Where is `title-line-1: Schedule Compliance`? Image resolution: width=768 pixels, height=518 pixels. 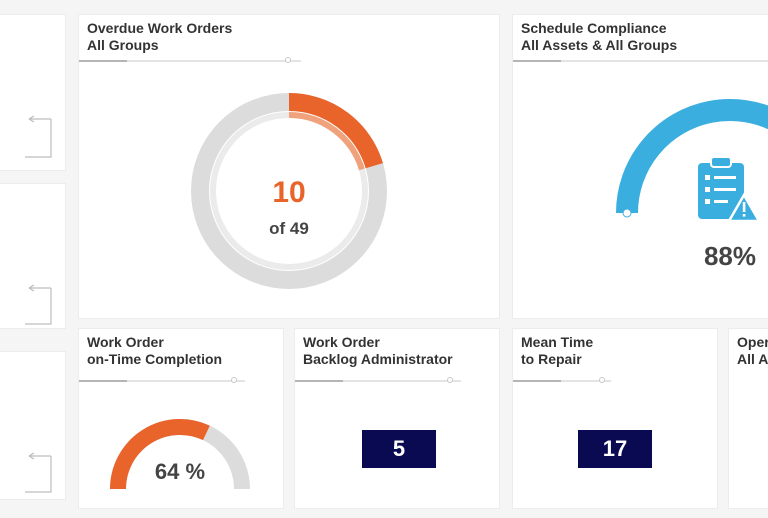
title-line-1: Schedule Compliance is located at coordinates (594, 28).